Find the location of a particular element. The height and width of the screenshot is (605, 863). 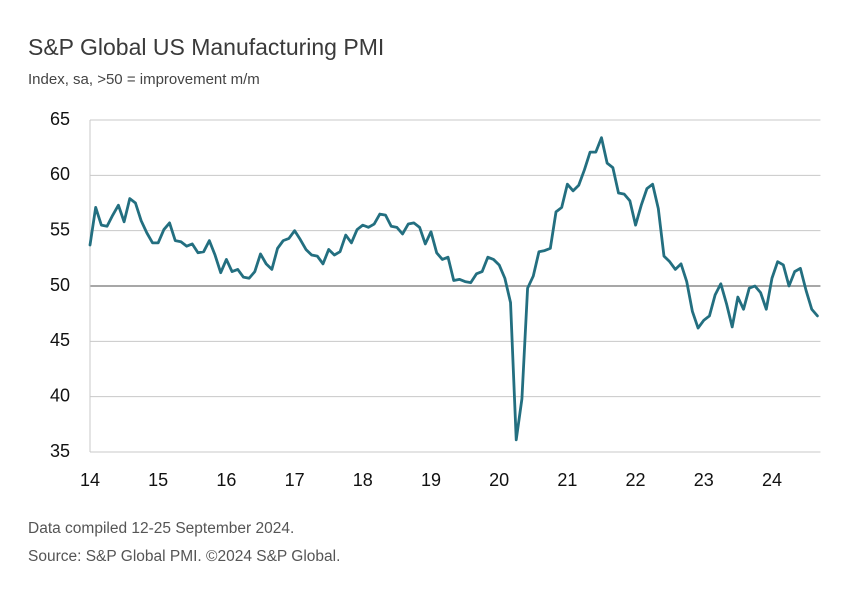

x-tick-label: 20 is located at coordinates (499, 480).